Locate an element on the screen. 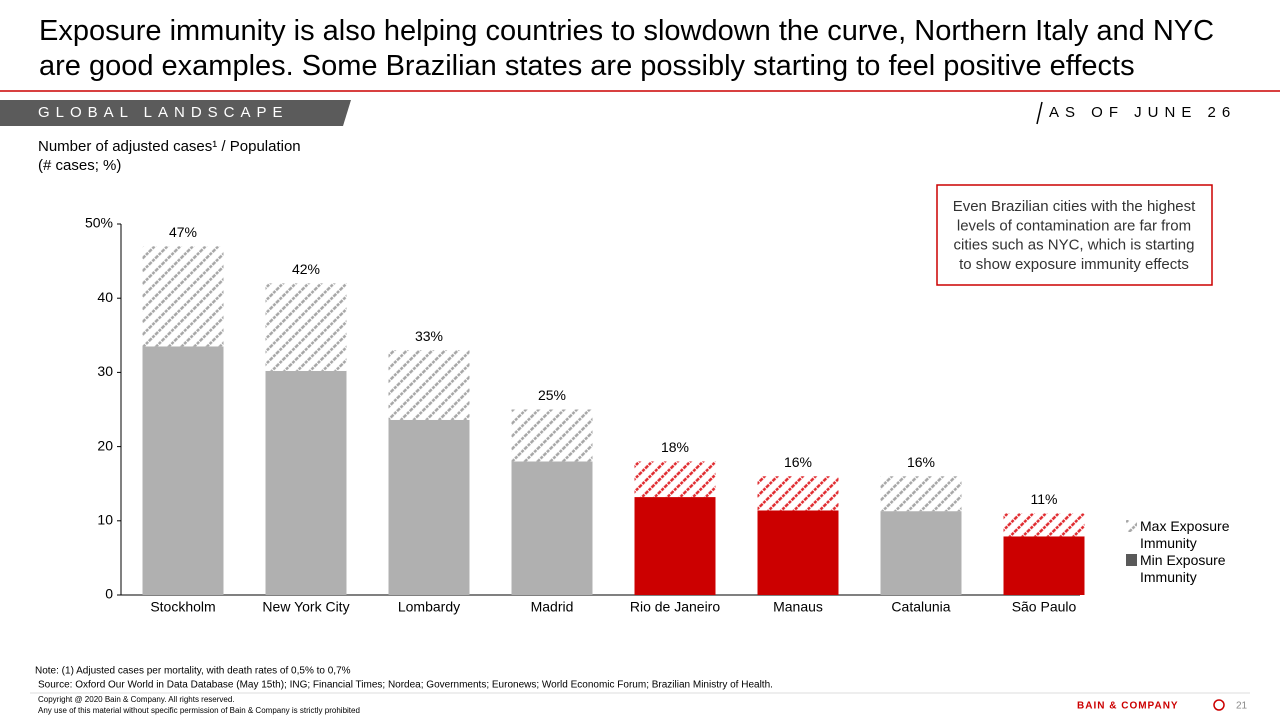  y-tick-label: 0 is located at coordinates (109, 594).